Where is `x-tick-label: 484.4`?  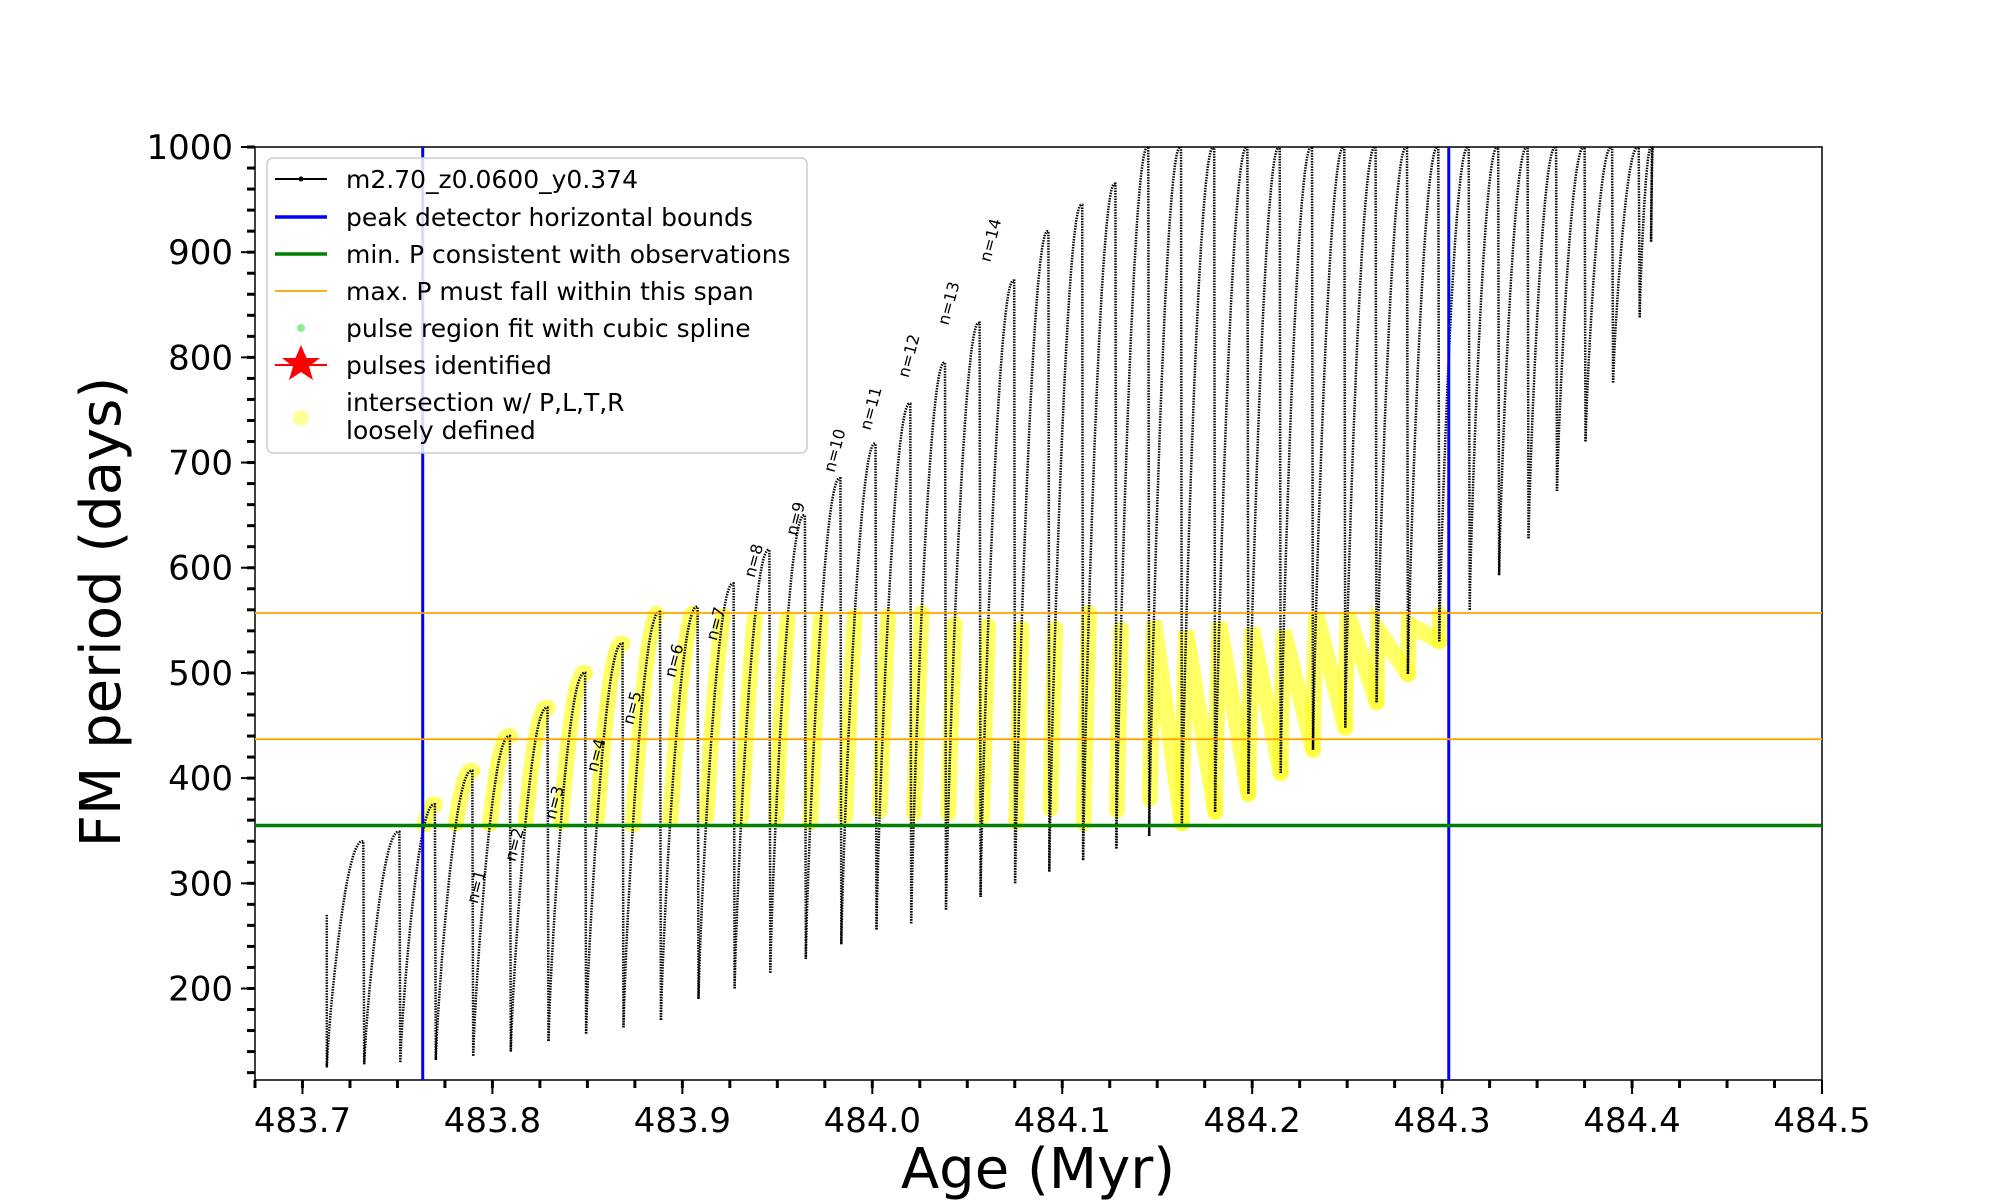 x-tick-label: 484.4 is located at coordinates (1631, 1121).